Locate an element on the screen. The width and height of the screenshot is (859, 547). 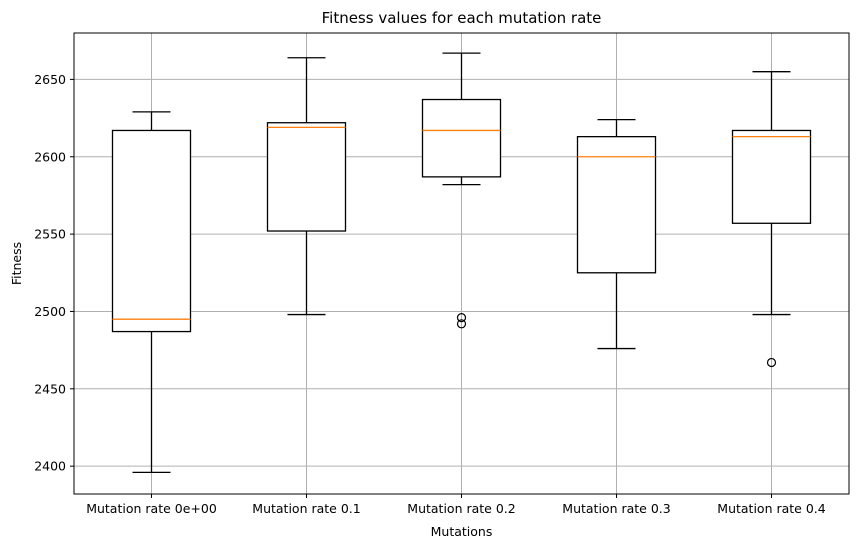
y-tick-label: 2650 is located at coordinates (50, 79).